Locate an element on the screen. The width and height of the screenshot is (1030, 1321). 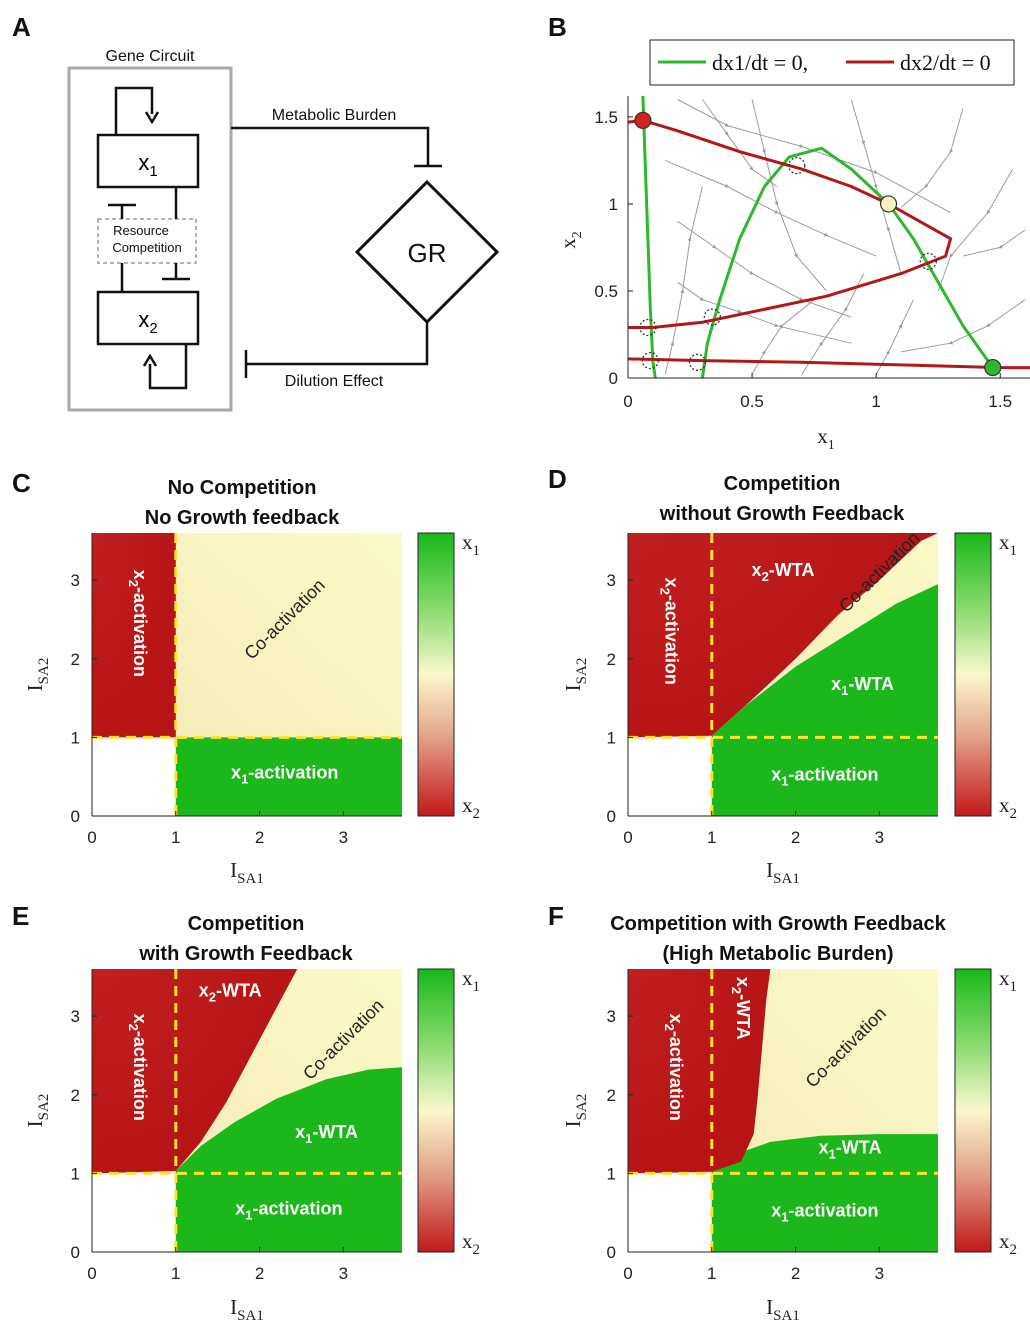
x-tick-label: 0.5 is located at coordinates (752, 401).